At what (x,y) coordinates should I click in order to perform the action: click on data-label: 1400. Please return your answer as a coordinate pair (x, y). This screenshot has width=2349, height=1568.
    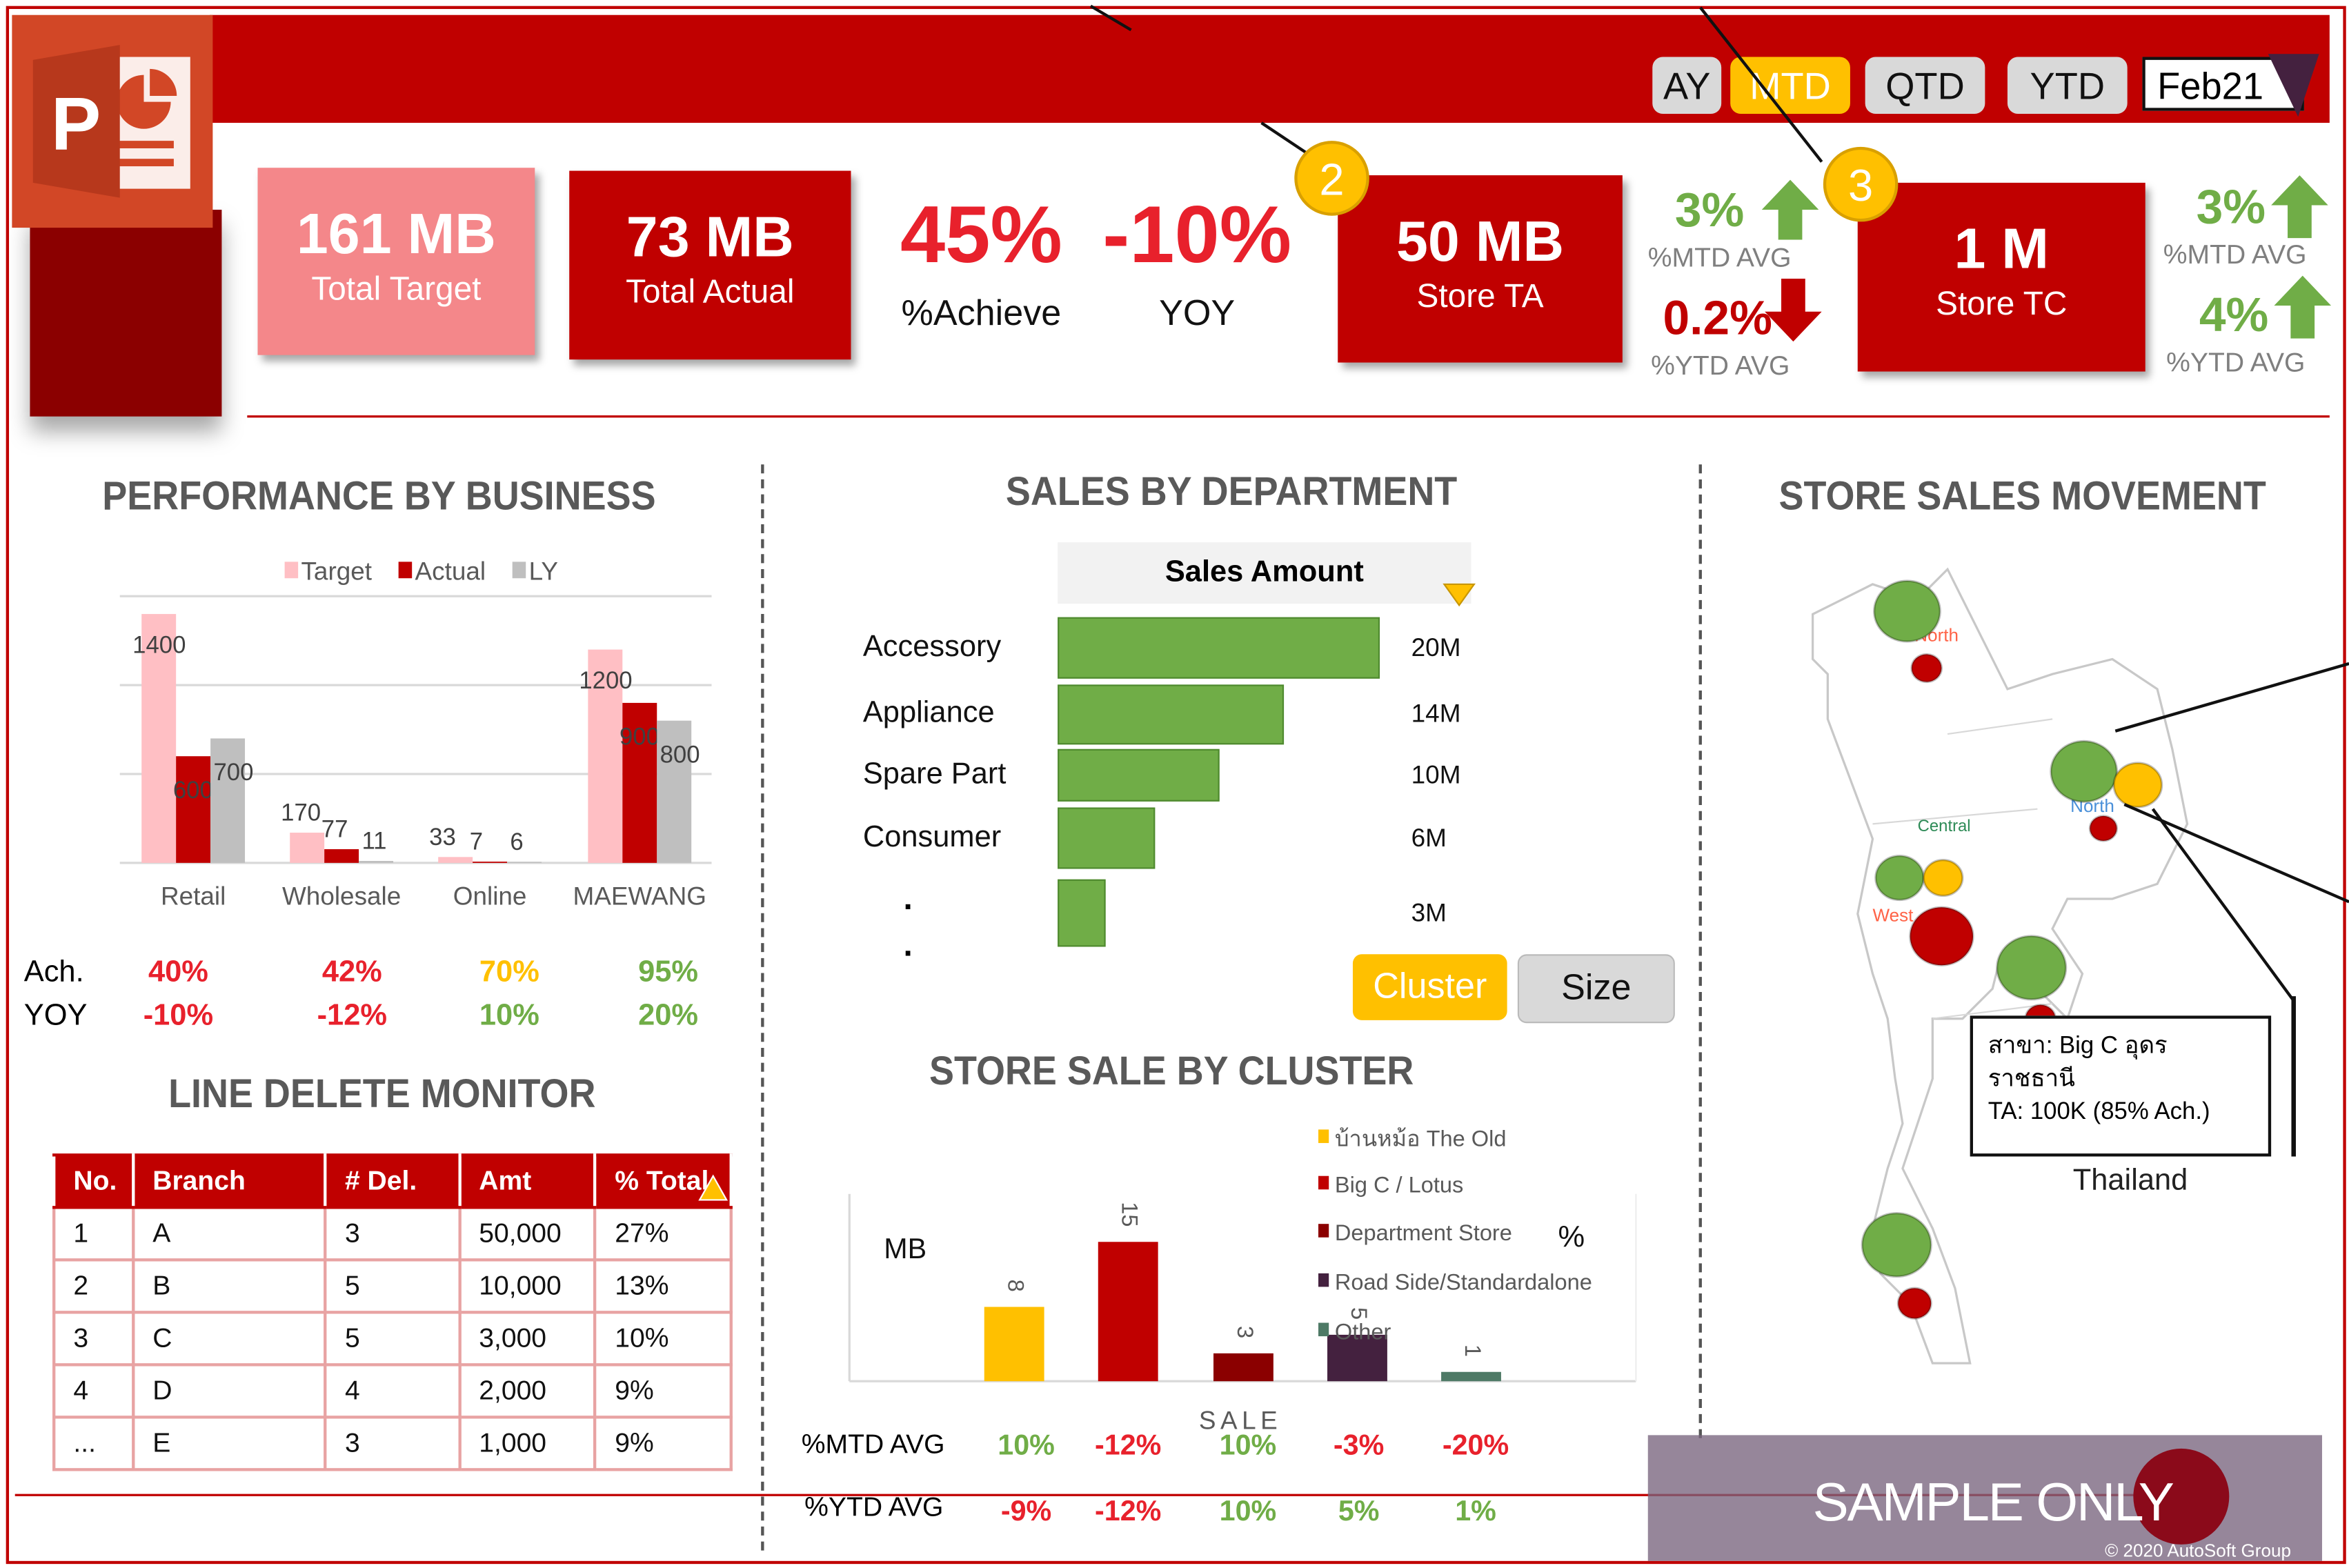
    Looking at the image, I should click on (159, 646).